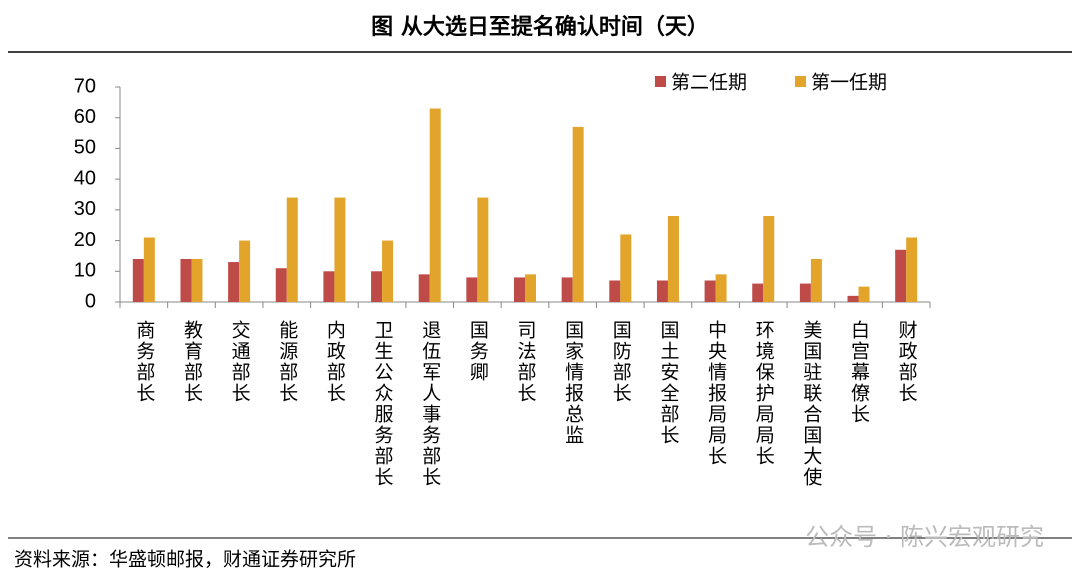  What do you see at coordinates (144, 362) in the screenshot?
I see `x-tick-label: 商务部长` at bounding box center [144, 362].